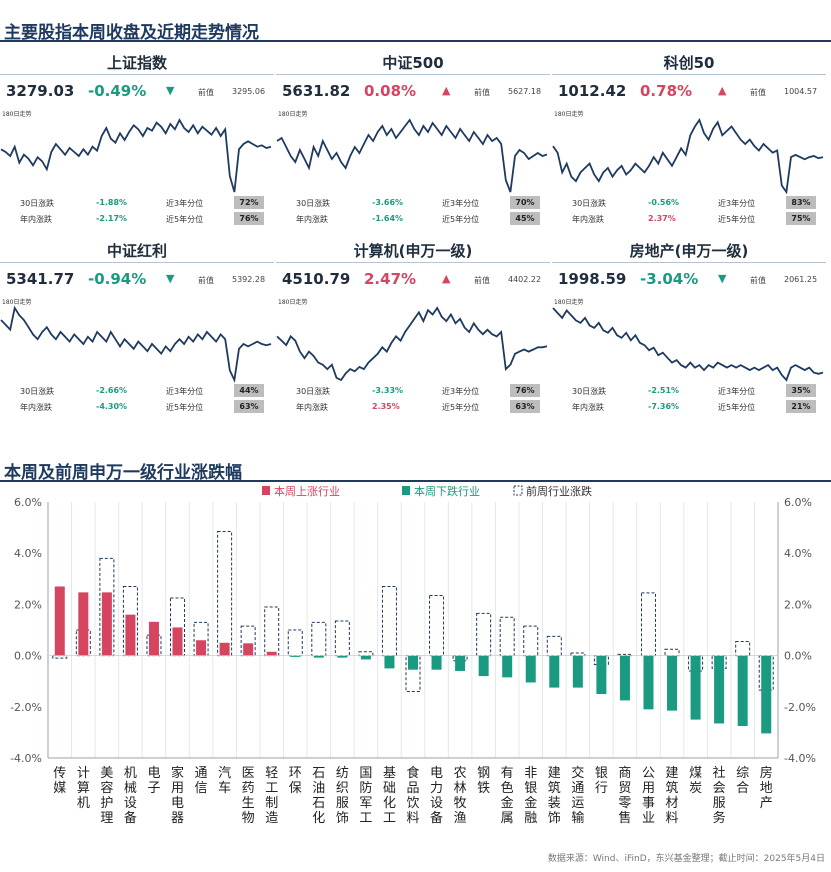  What do you see at coordinates (390, 279) in the screenshot?
I see `weekly-change: 2.47%` at bounding box center [390, 279].